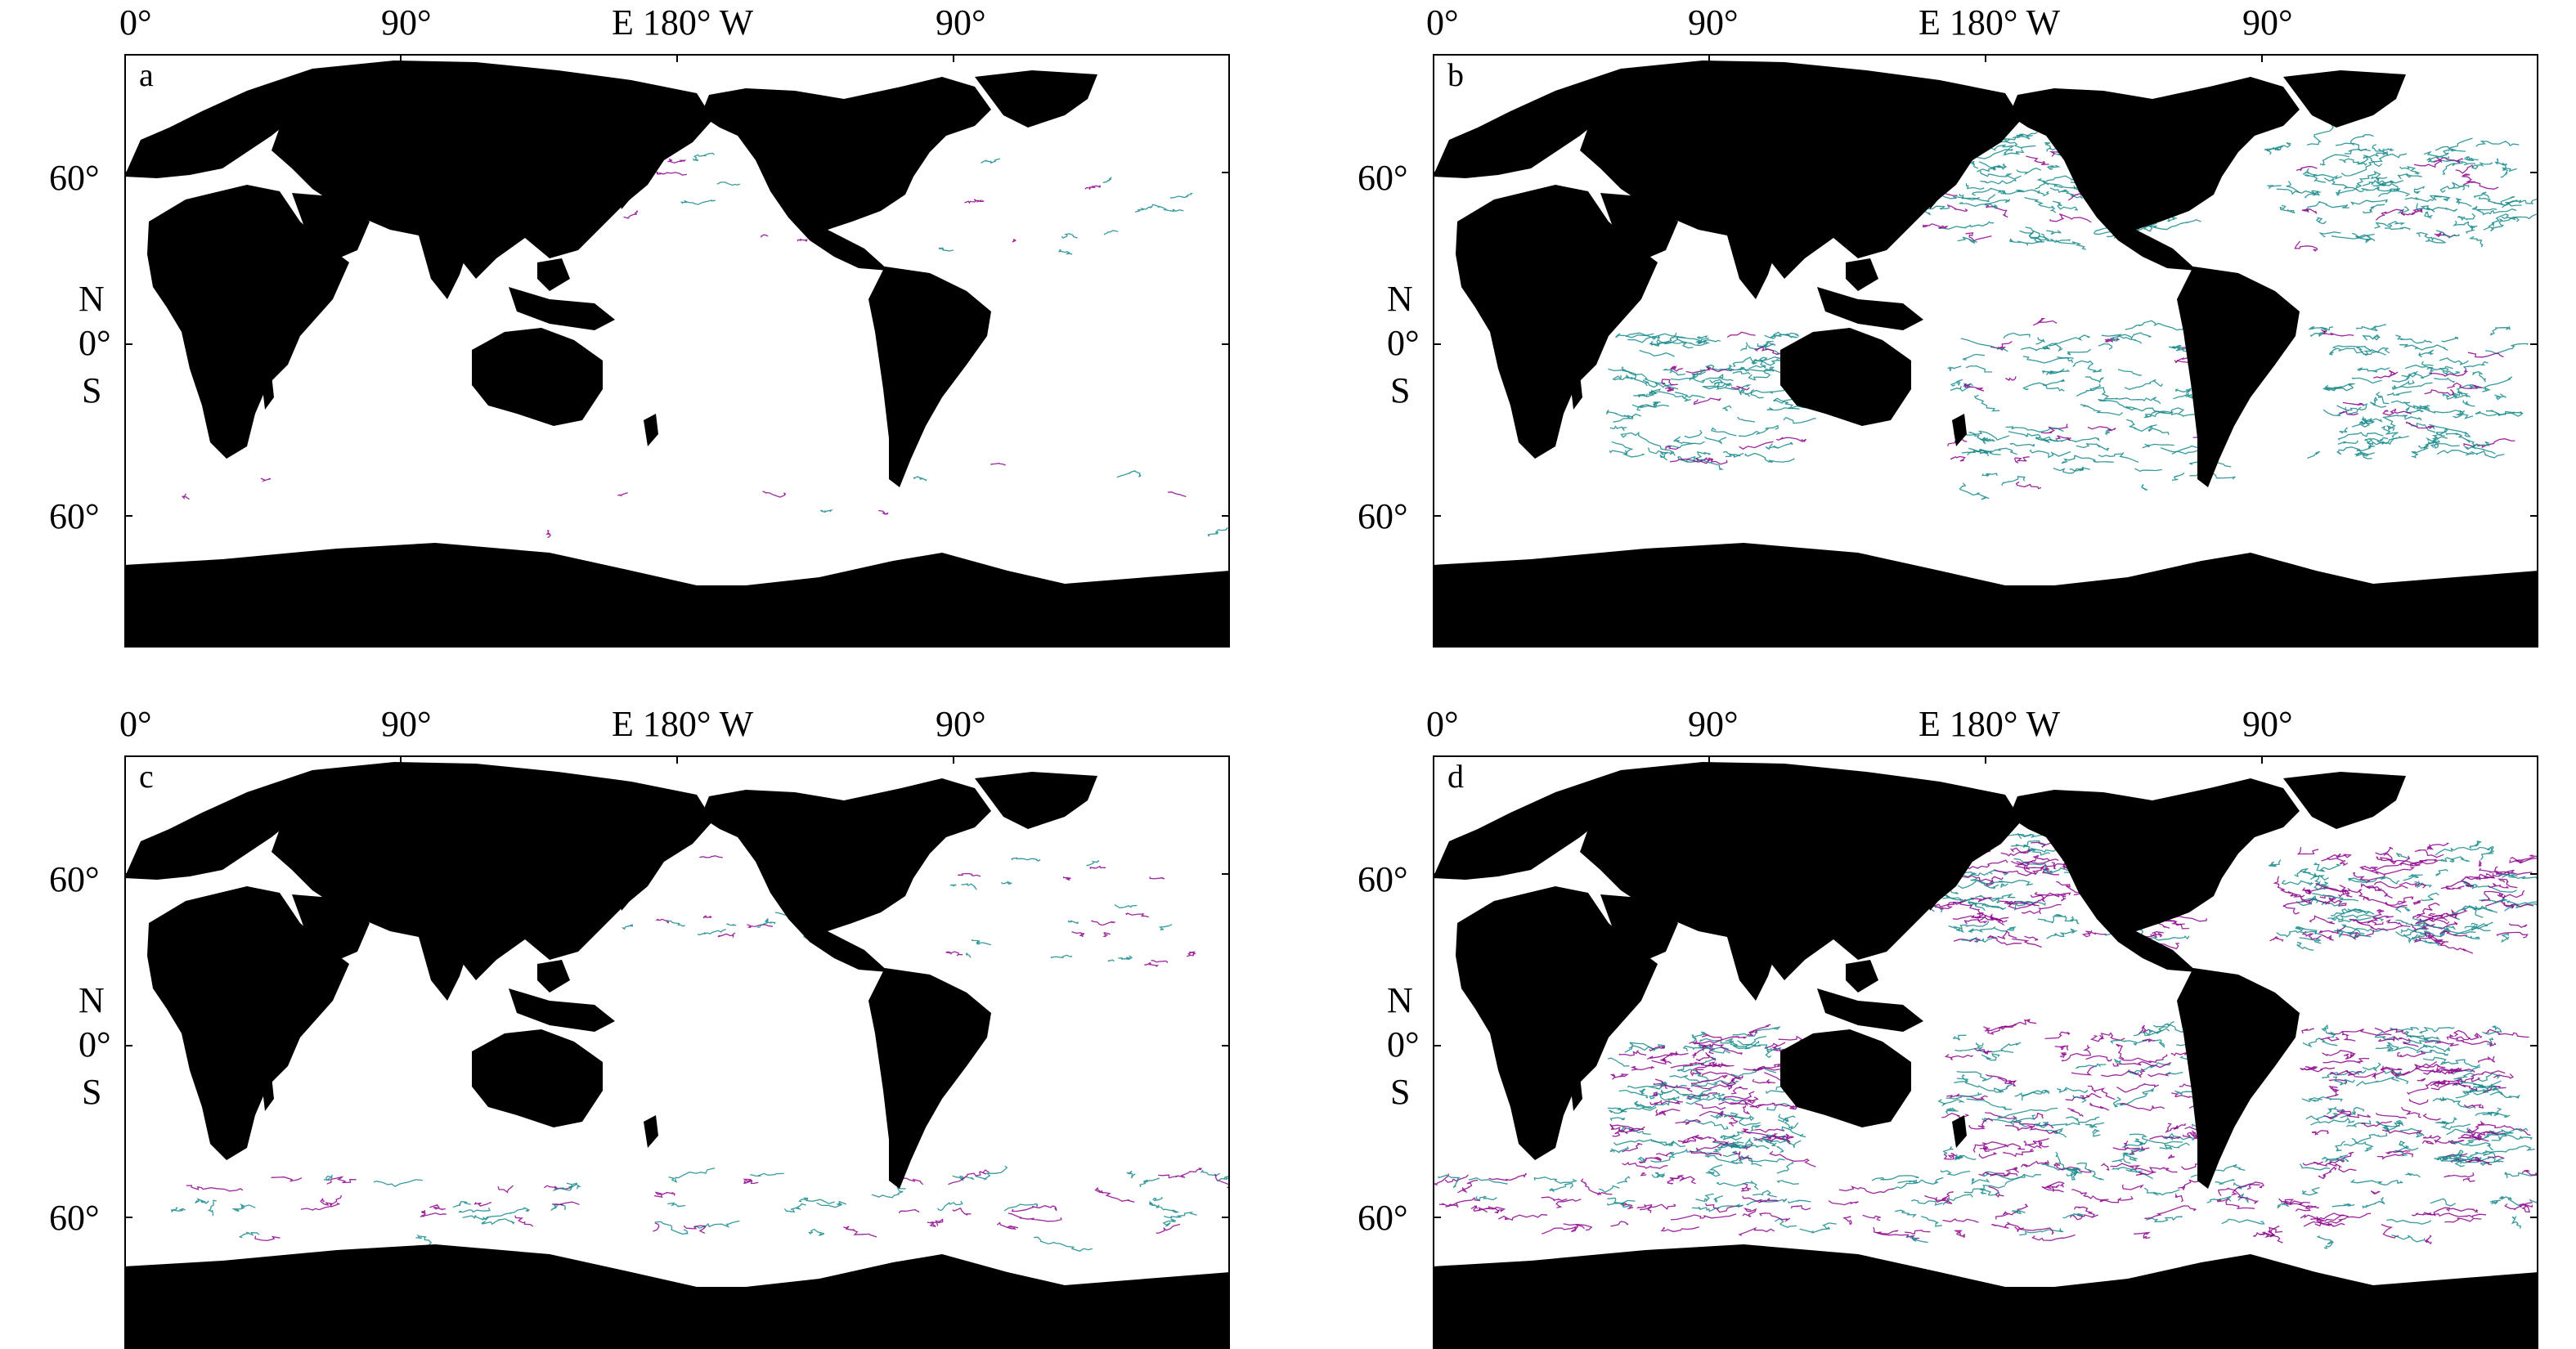 The height and width of the screenshot is (1349, 2576). I want to click on top-label-90e: 90°, so click(406, 724).